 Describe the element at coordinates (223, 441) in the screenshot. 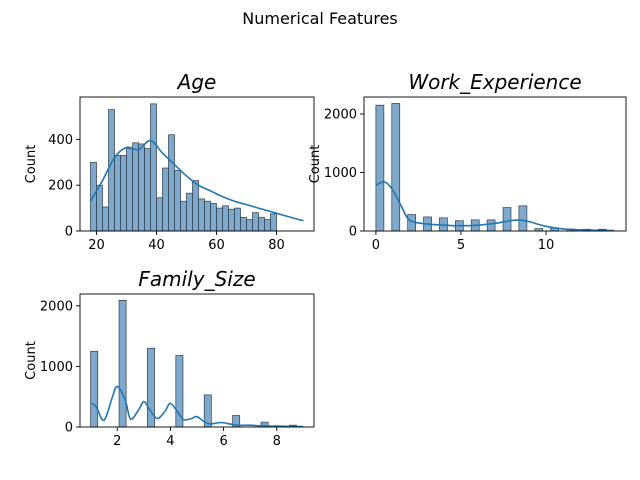

I see `x-tick-label: 6` at that location.